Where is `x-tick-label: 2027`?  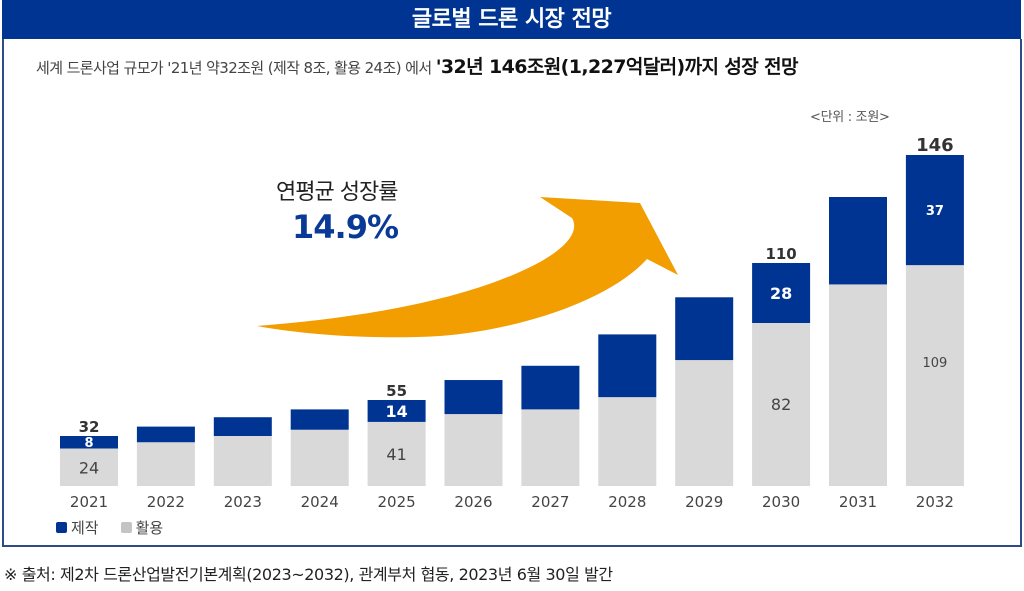
x-tick-label: 2027 is located at coordinates (550, 502).